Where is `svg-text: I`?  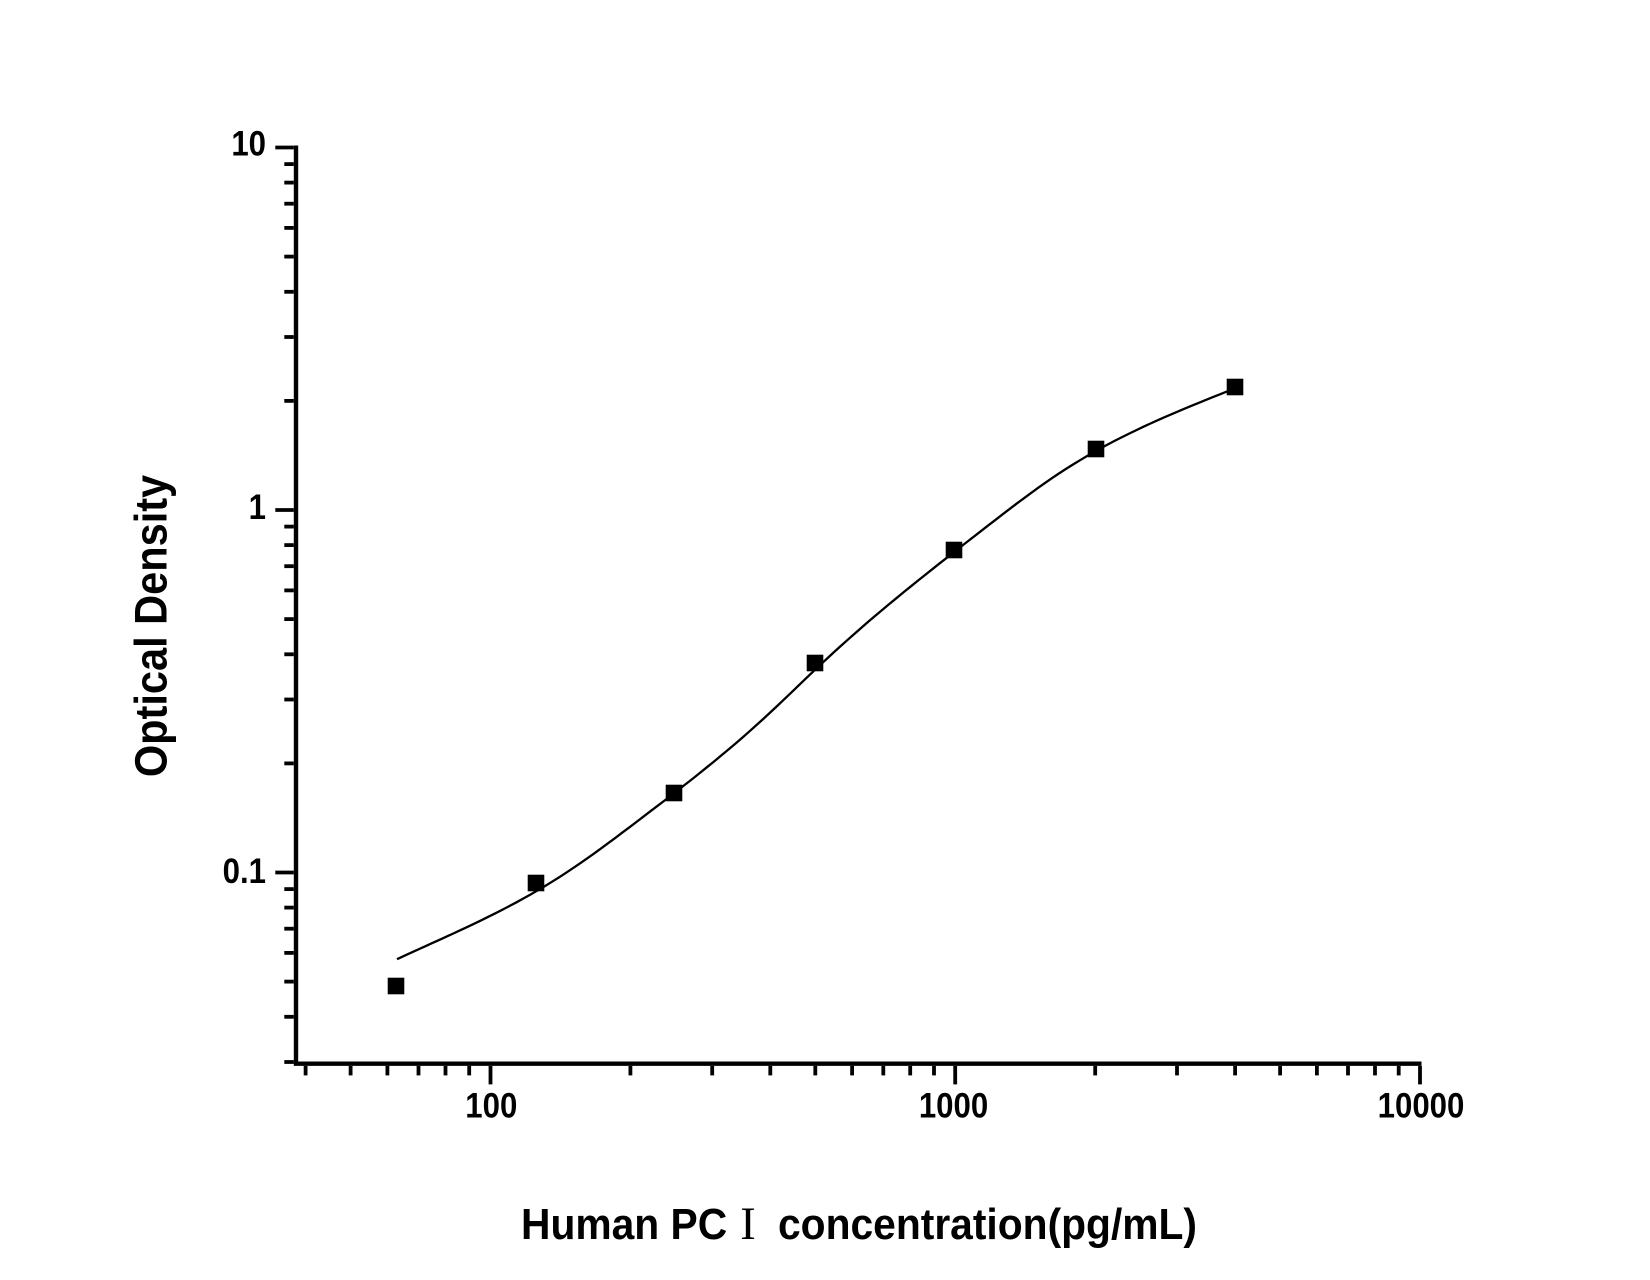 svg-text: I is located at coordinates (748, 1224).